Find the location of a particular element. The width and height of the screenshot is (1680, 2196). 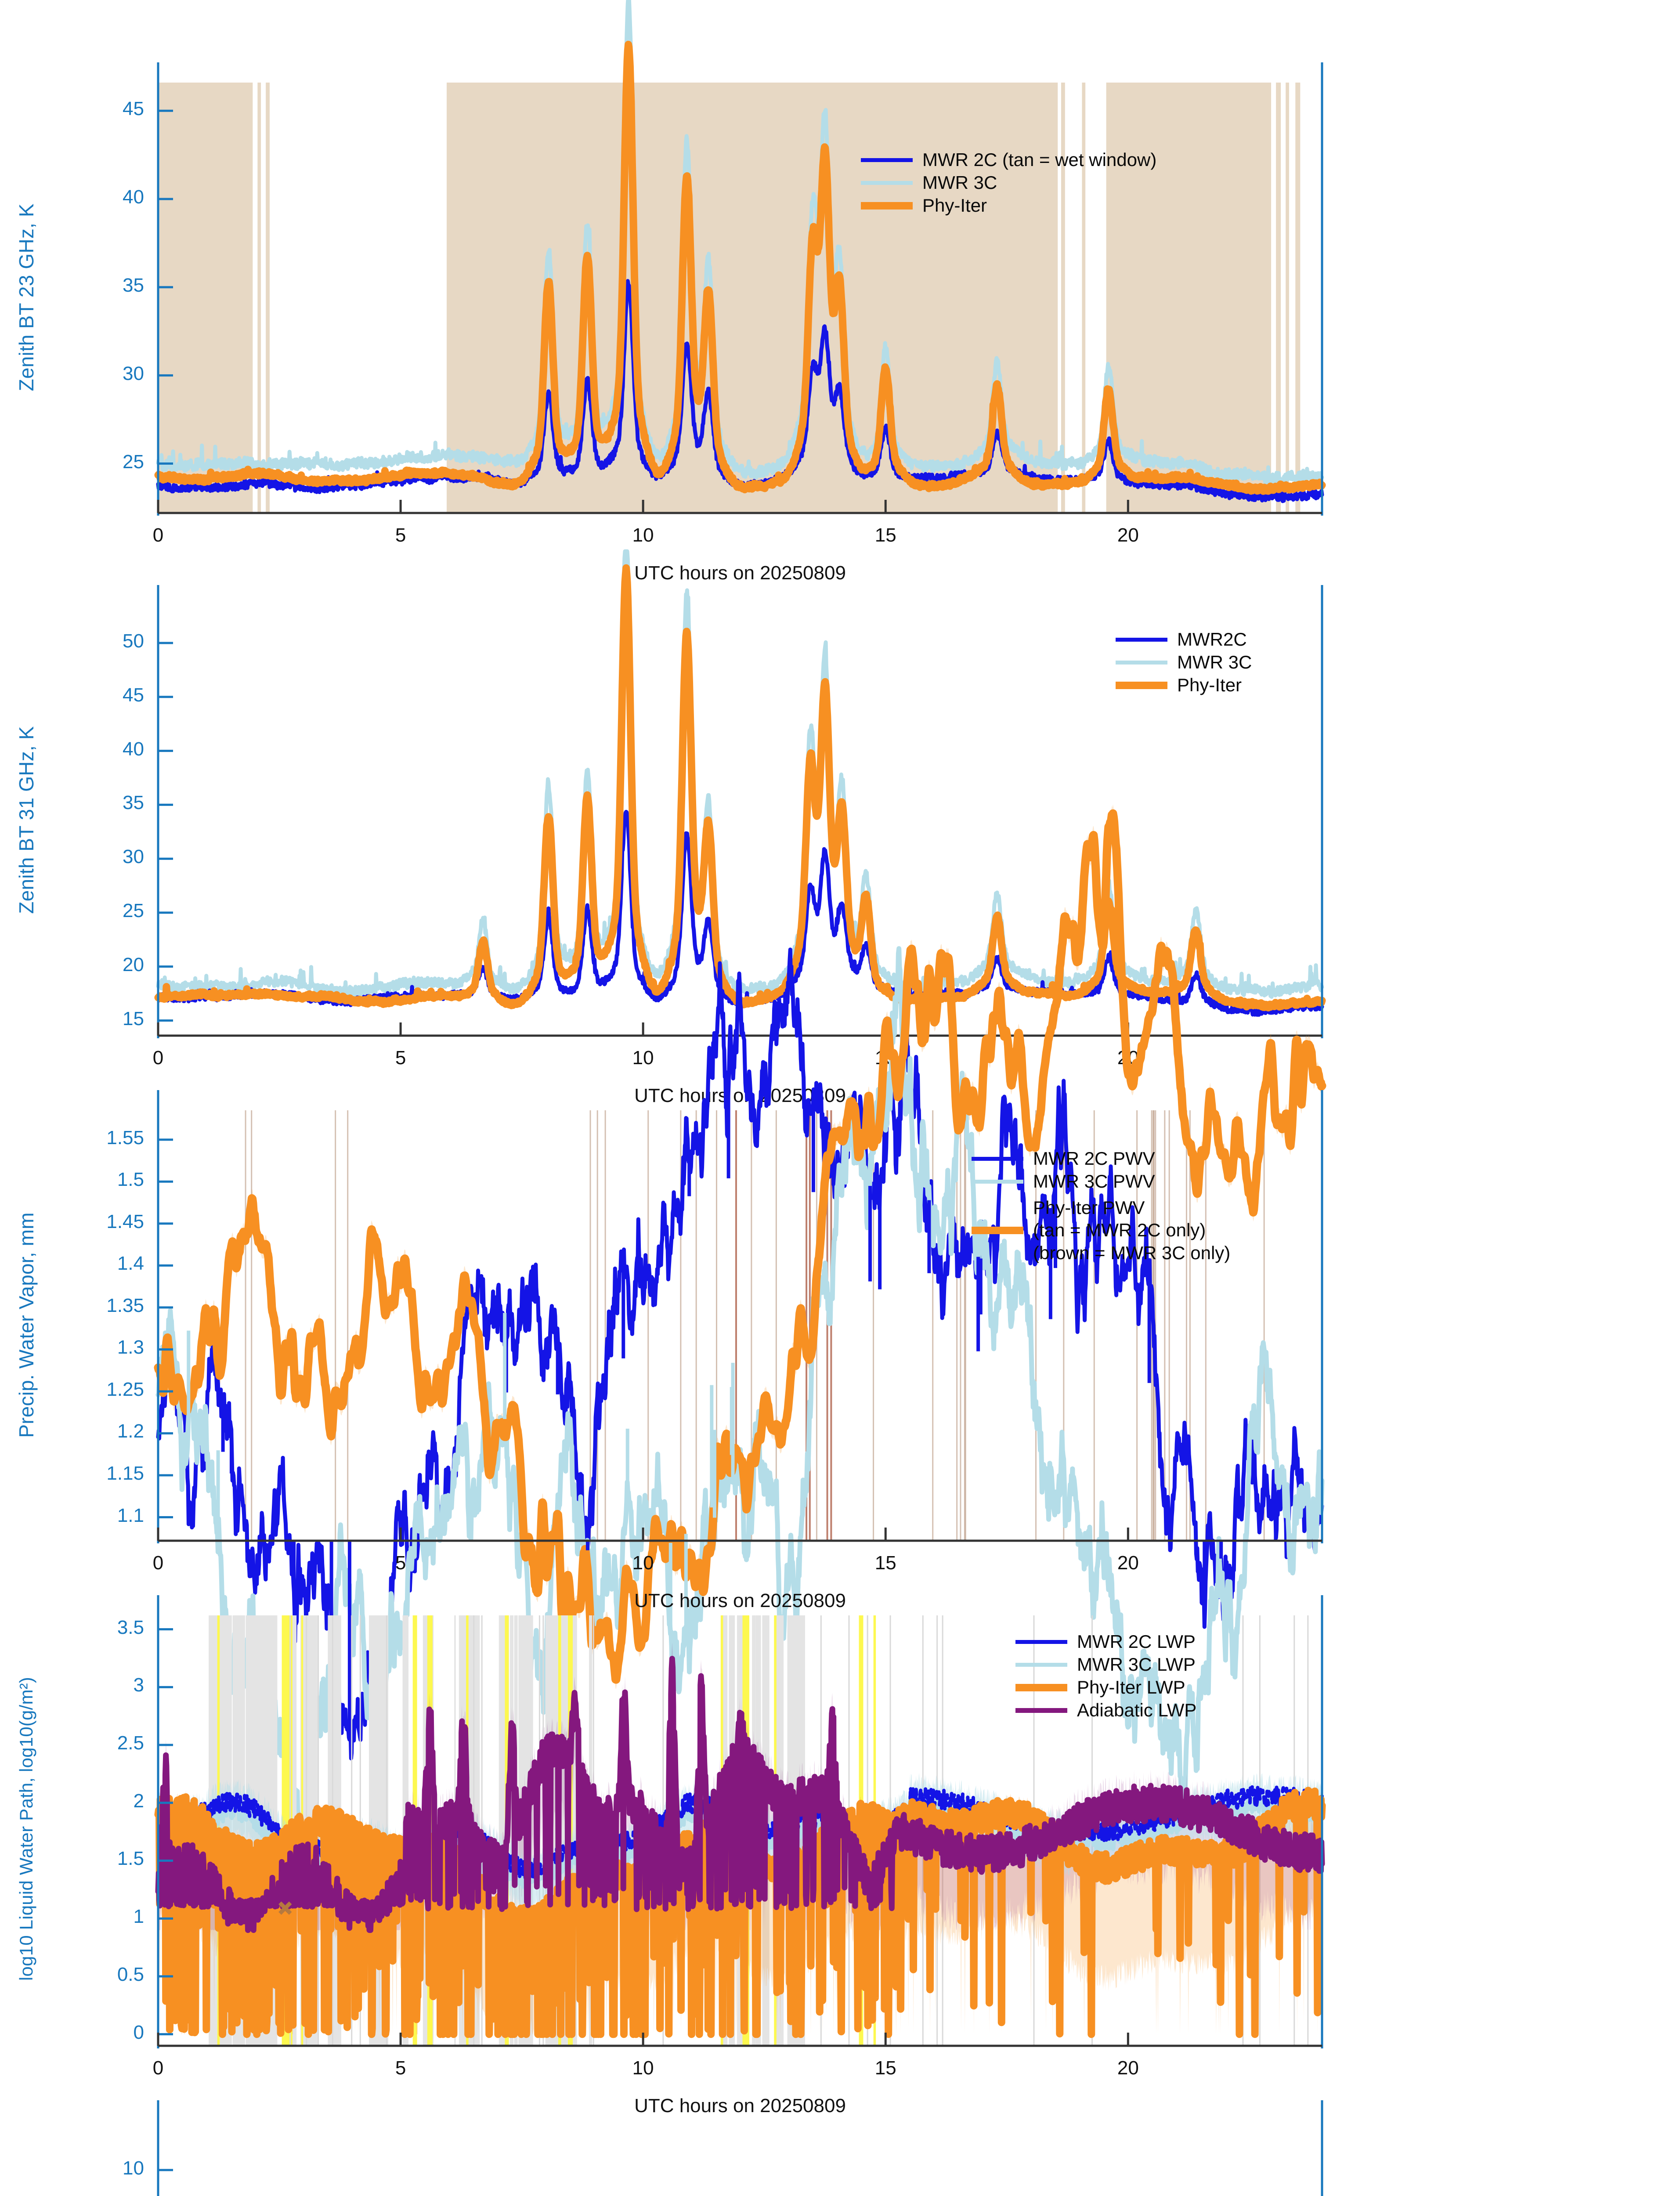

y-tick-label: 1.3 is located at coordinates (85, 1347).